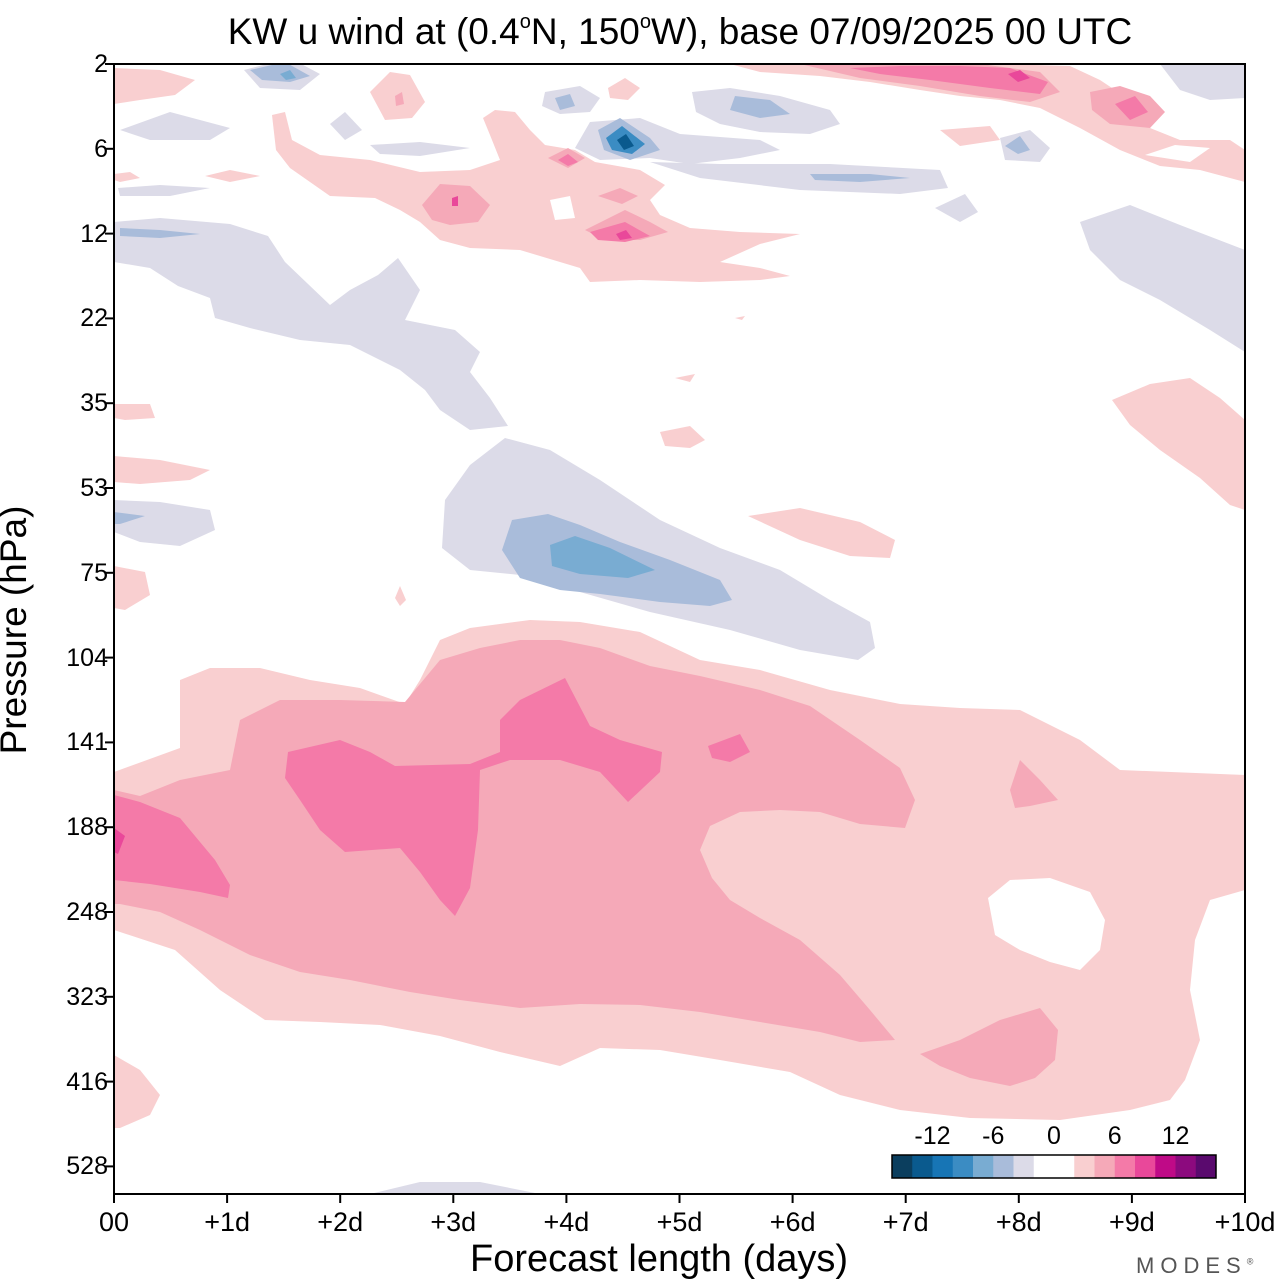 This screenshot has height=1286, width=1280. What do you see at coordinates (1114, 1136) in the screenshot?
I see `colorbar-tick-label: 6` at bounding box center [1114, 1136].